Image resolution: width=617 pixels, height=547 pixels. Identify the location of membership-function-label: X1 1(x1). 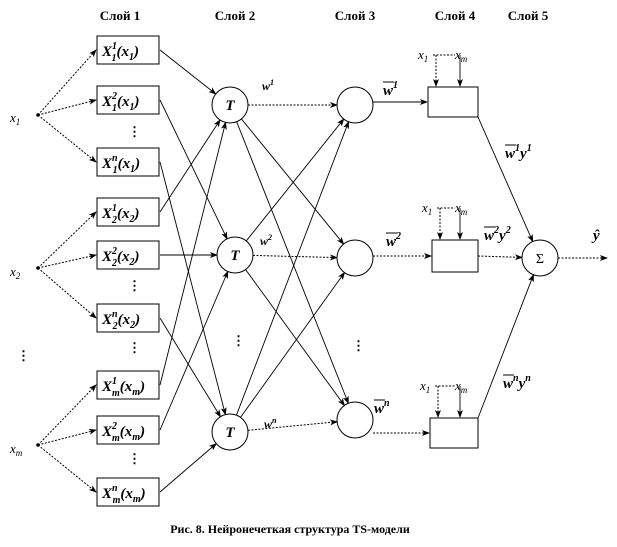
(120, 52).